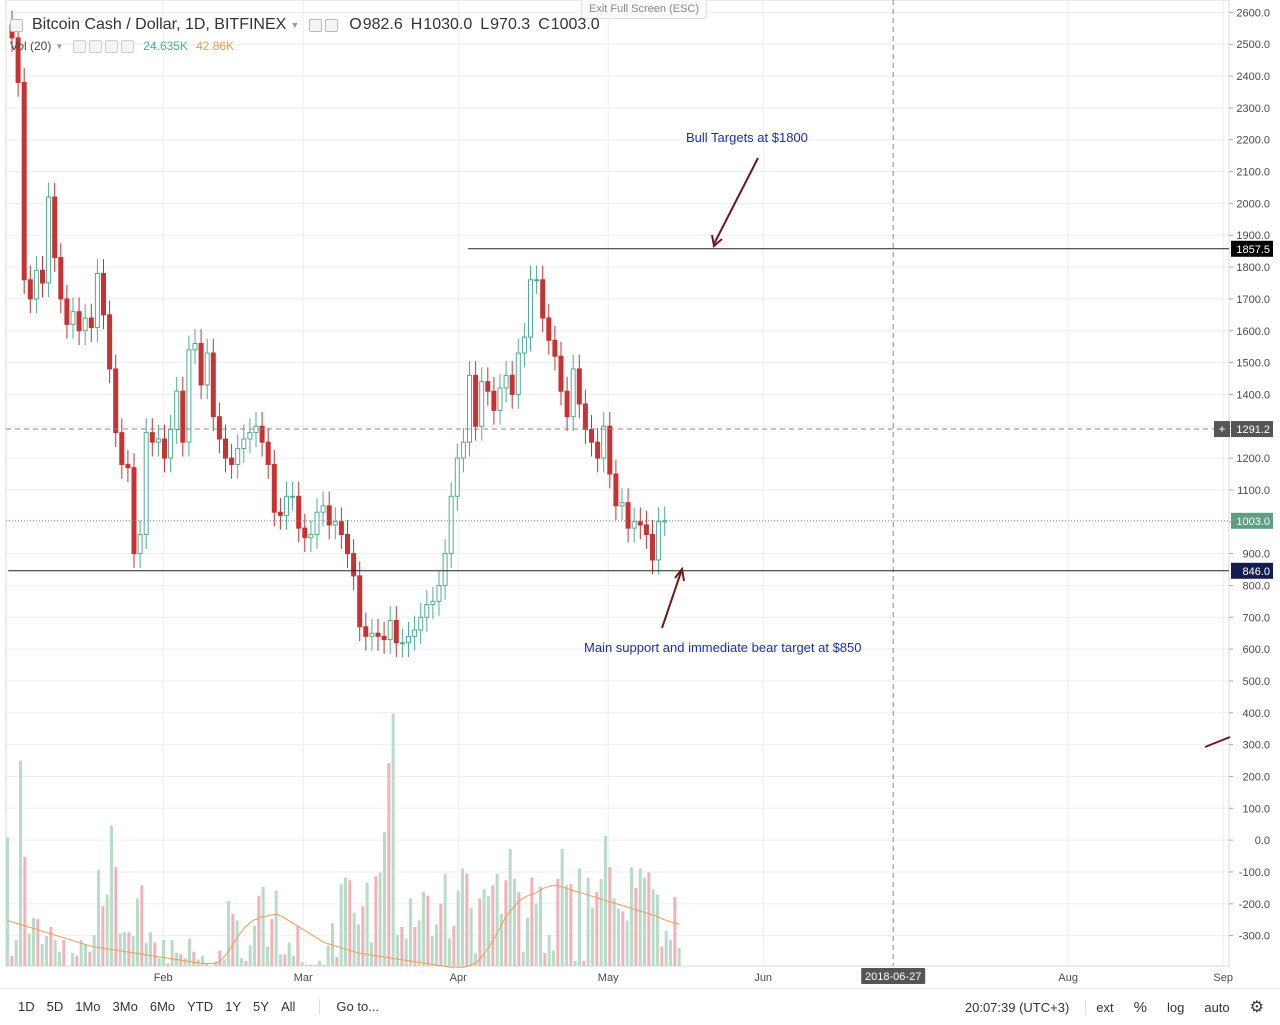  I want to click on y-tick-label: 100.0, so click(1256, 809).